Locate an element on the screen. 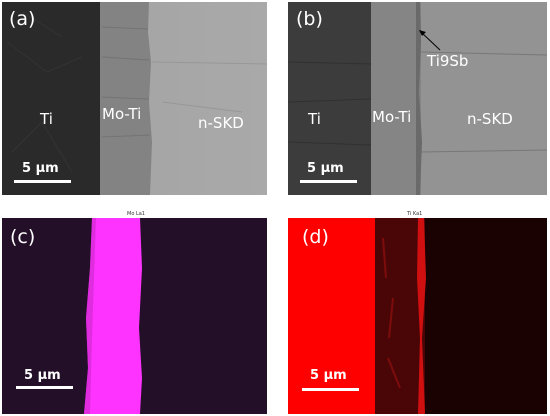 This screenshot has width=550, height=416. region-label-n-skd-b: n-SKD is located at coordinates (490, 119).